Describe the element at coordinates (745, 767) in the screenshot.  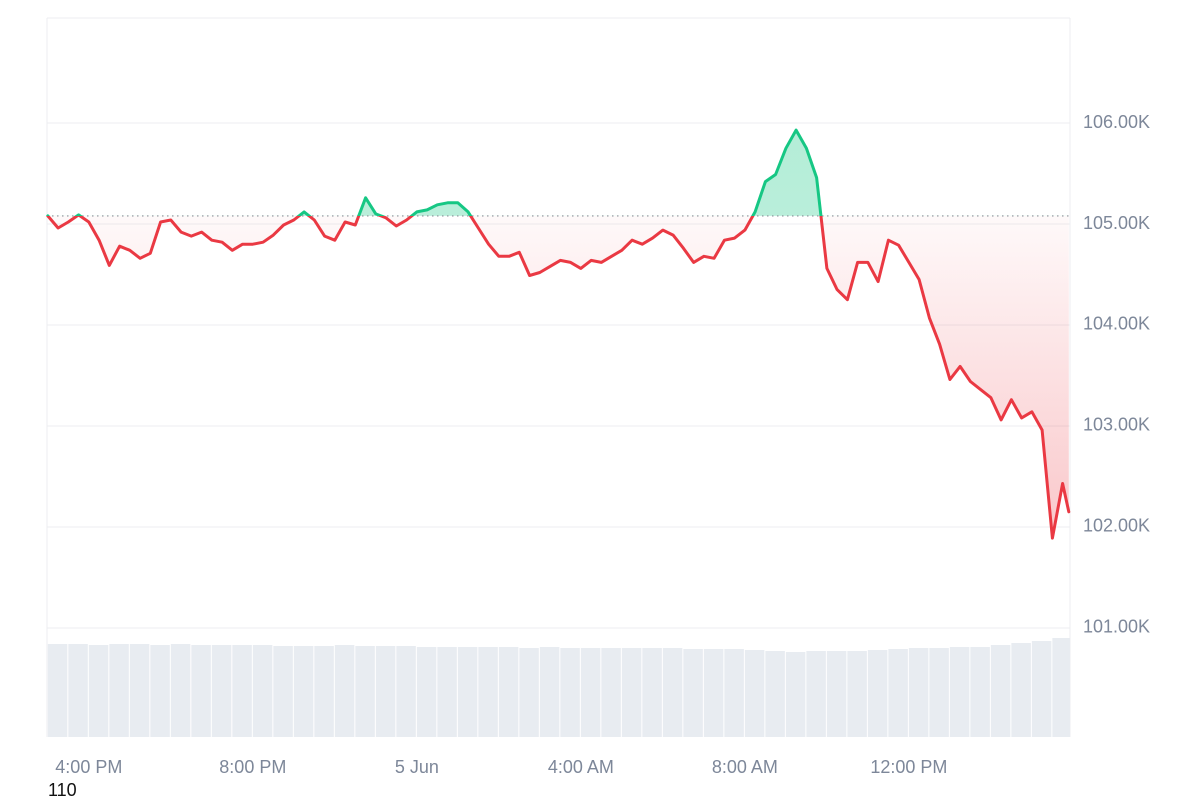
I see `x-tick-label: 8:00 AM` at that location.